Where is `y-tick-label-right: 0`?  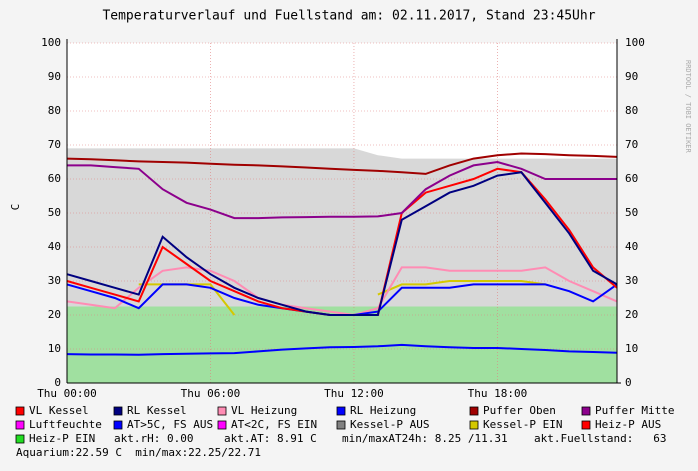
y-tick-label-right: 0 is located at coordinates (628, 382).